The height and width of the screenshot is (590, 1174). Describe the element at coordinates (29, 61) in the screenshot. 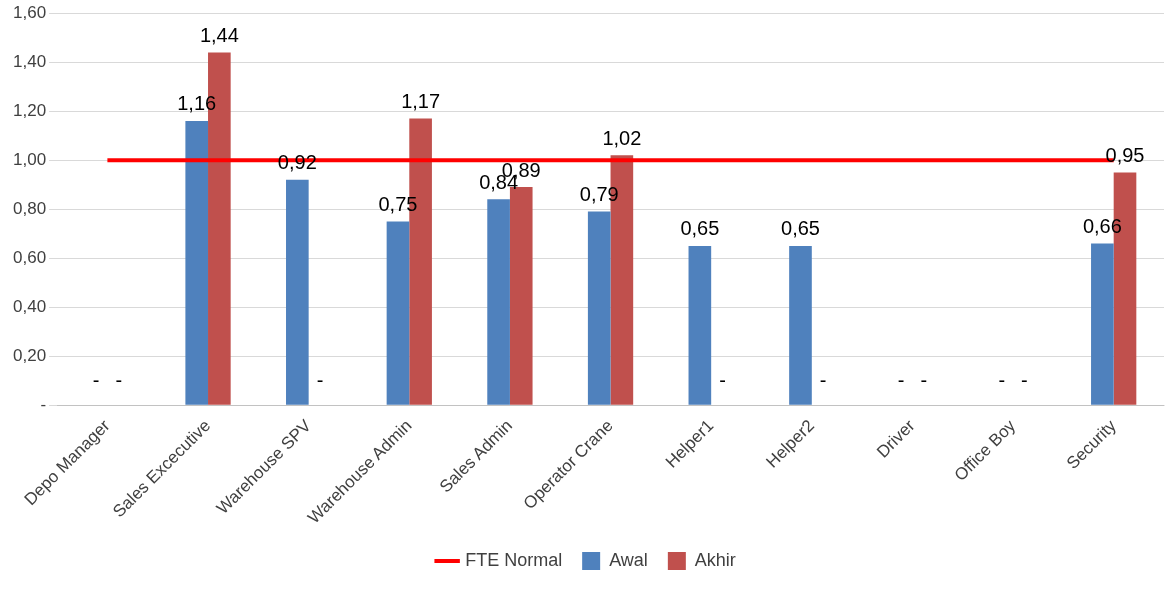

I see `y-tick-label: 1,40` at that location.